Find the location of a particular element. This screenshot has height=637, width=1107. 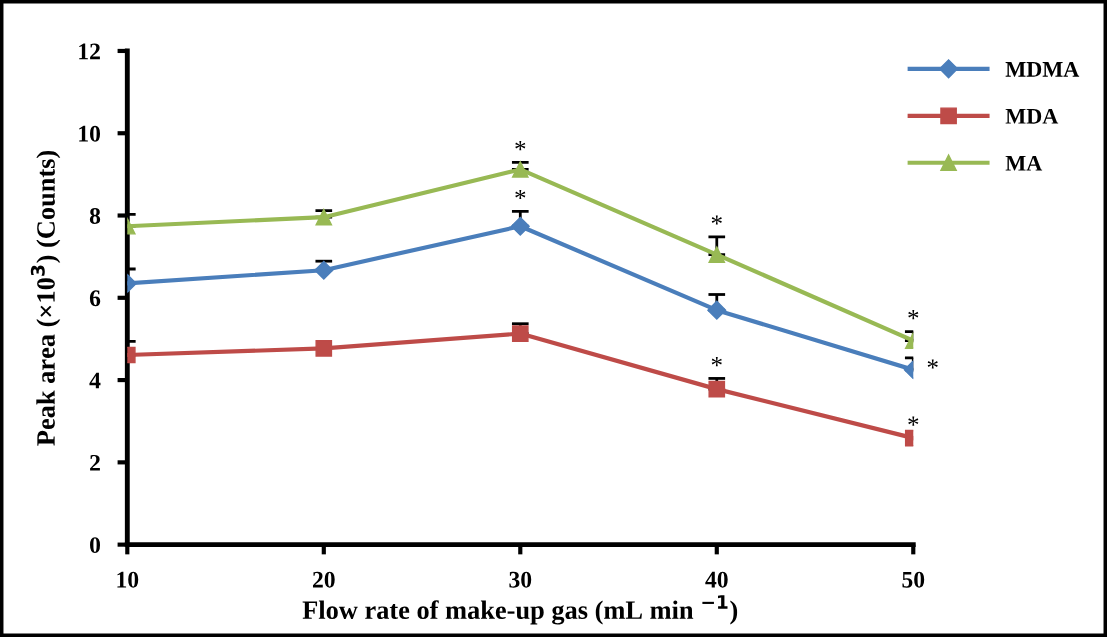

y-tick-label: 8 is located at coordinates (95, 216).